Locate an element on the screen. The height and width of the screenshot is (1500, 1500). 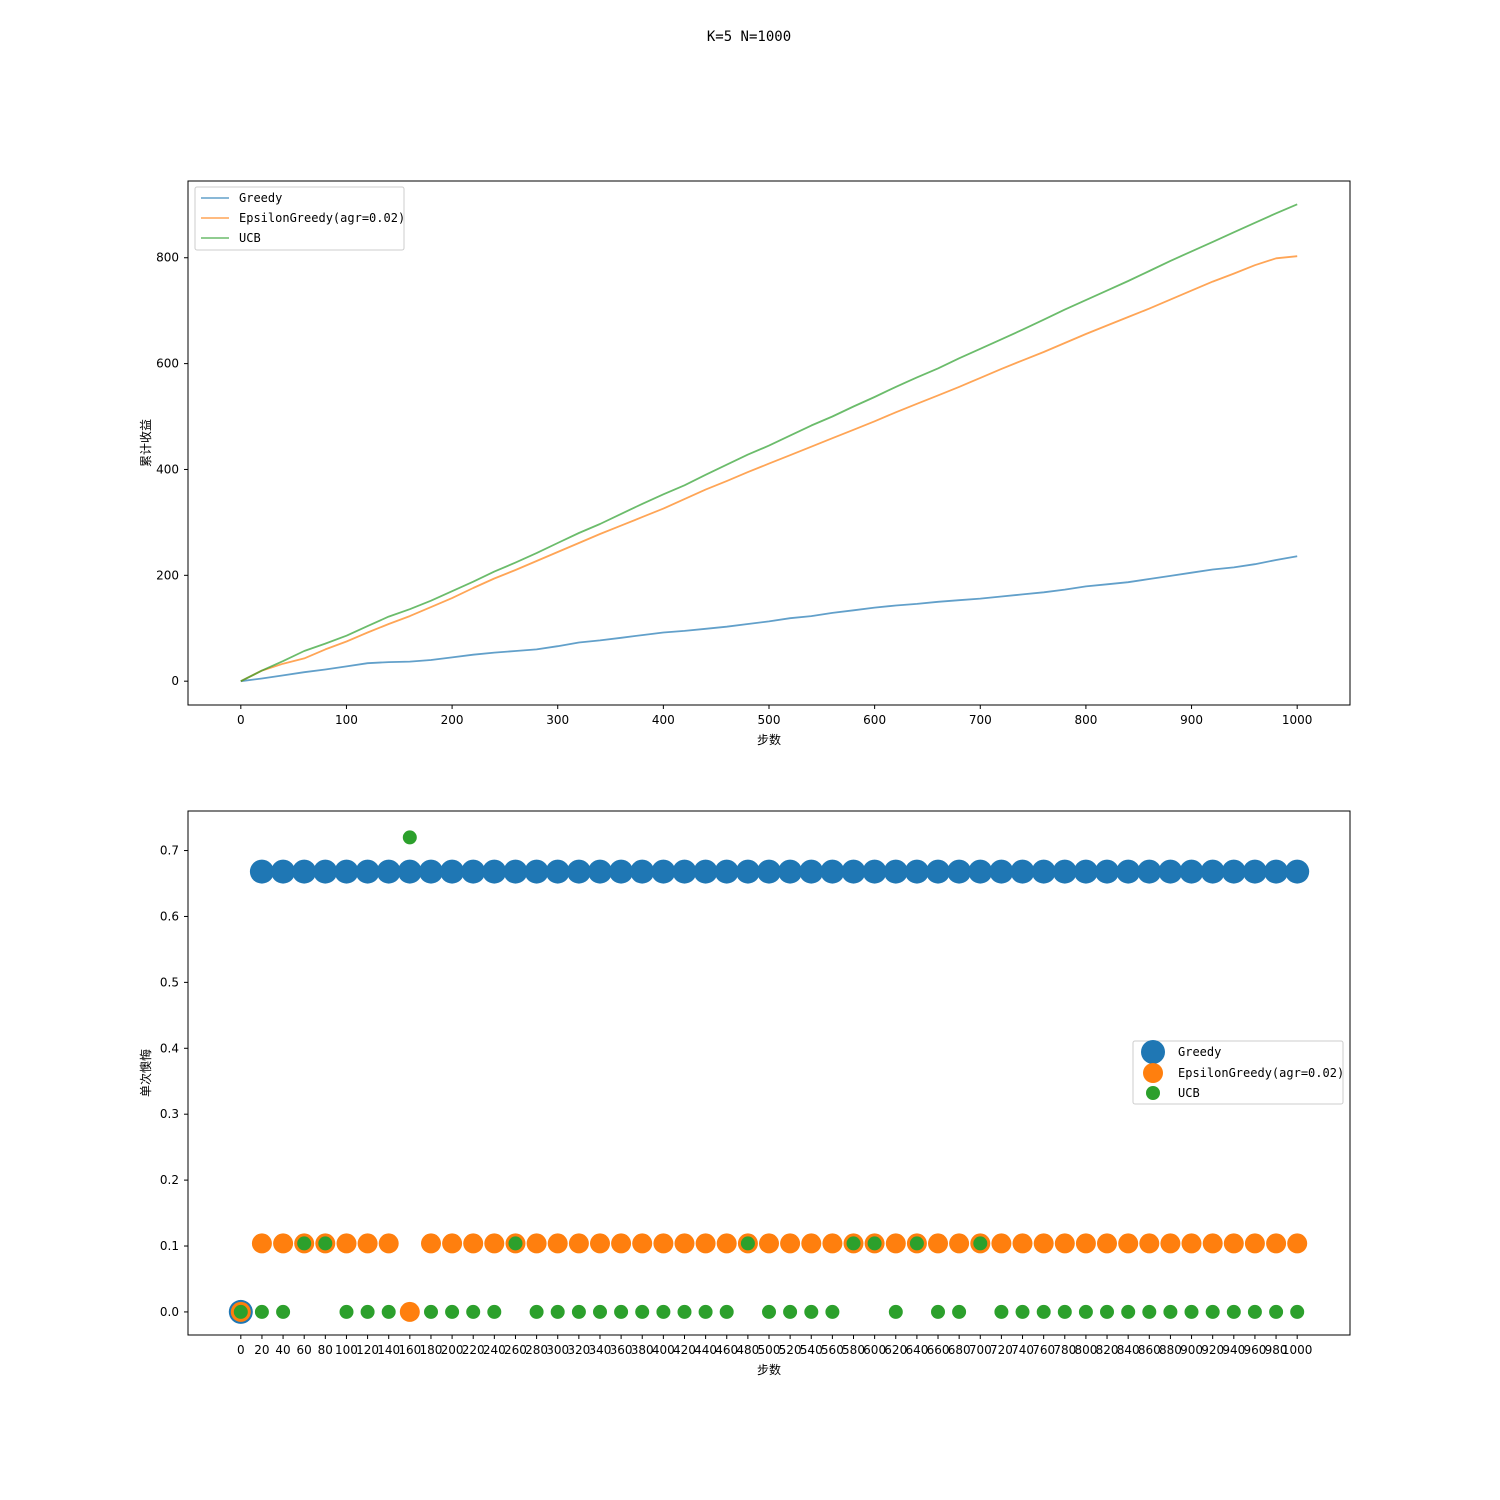
single-regret-x-tick-label: 600 is located at coordinates (874, 1350).